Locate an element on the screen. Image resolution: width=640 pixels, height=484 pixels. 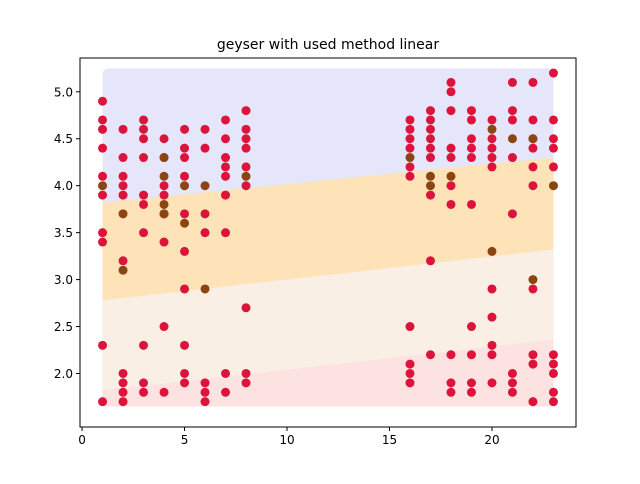
x-tick-label: 10 is located at coordinates (286, 440).